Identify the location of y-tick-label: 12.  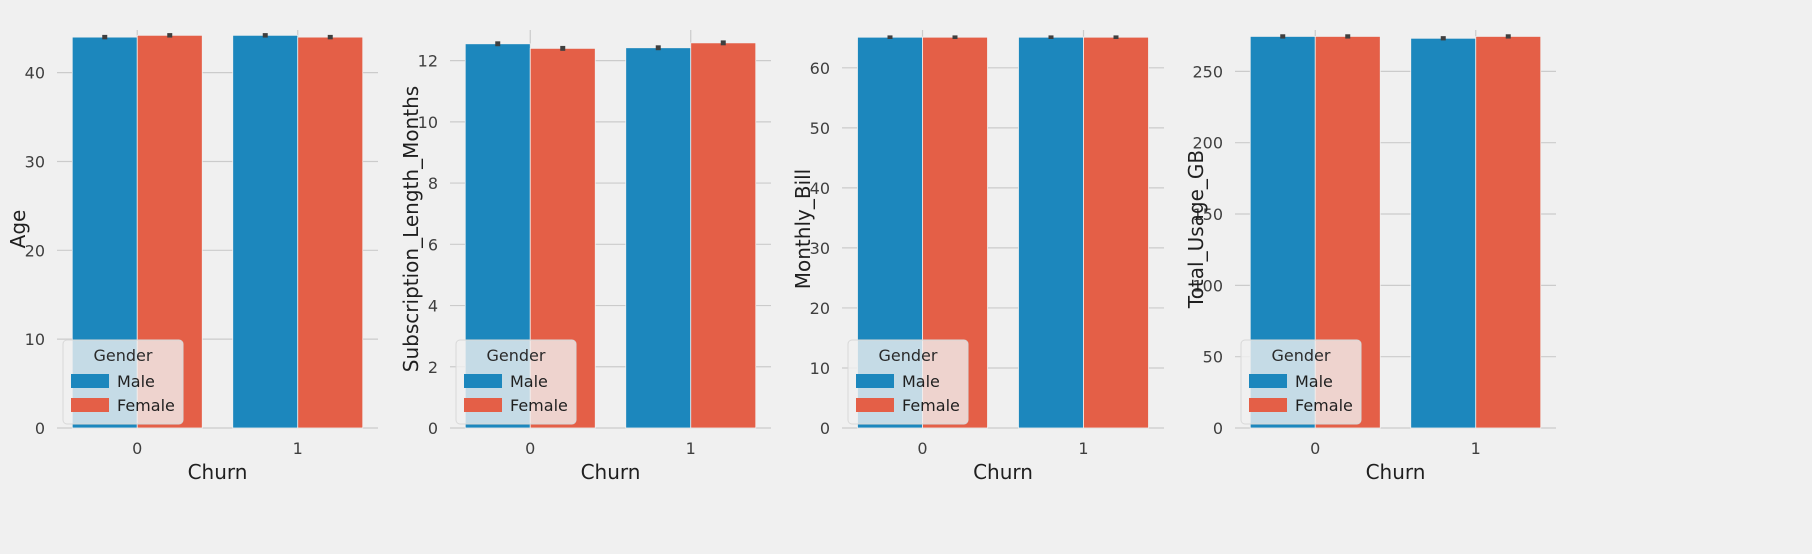
(428, 61).